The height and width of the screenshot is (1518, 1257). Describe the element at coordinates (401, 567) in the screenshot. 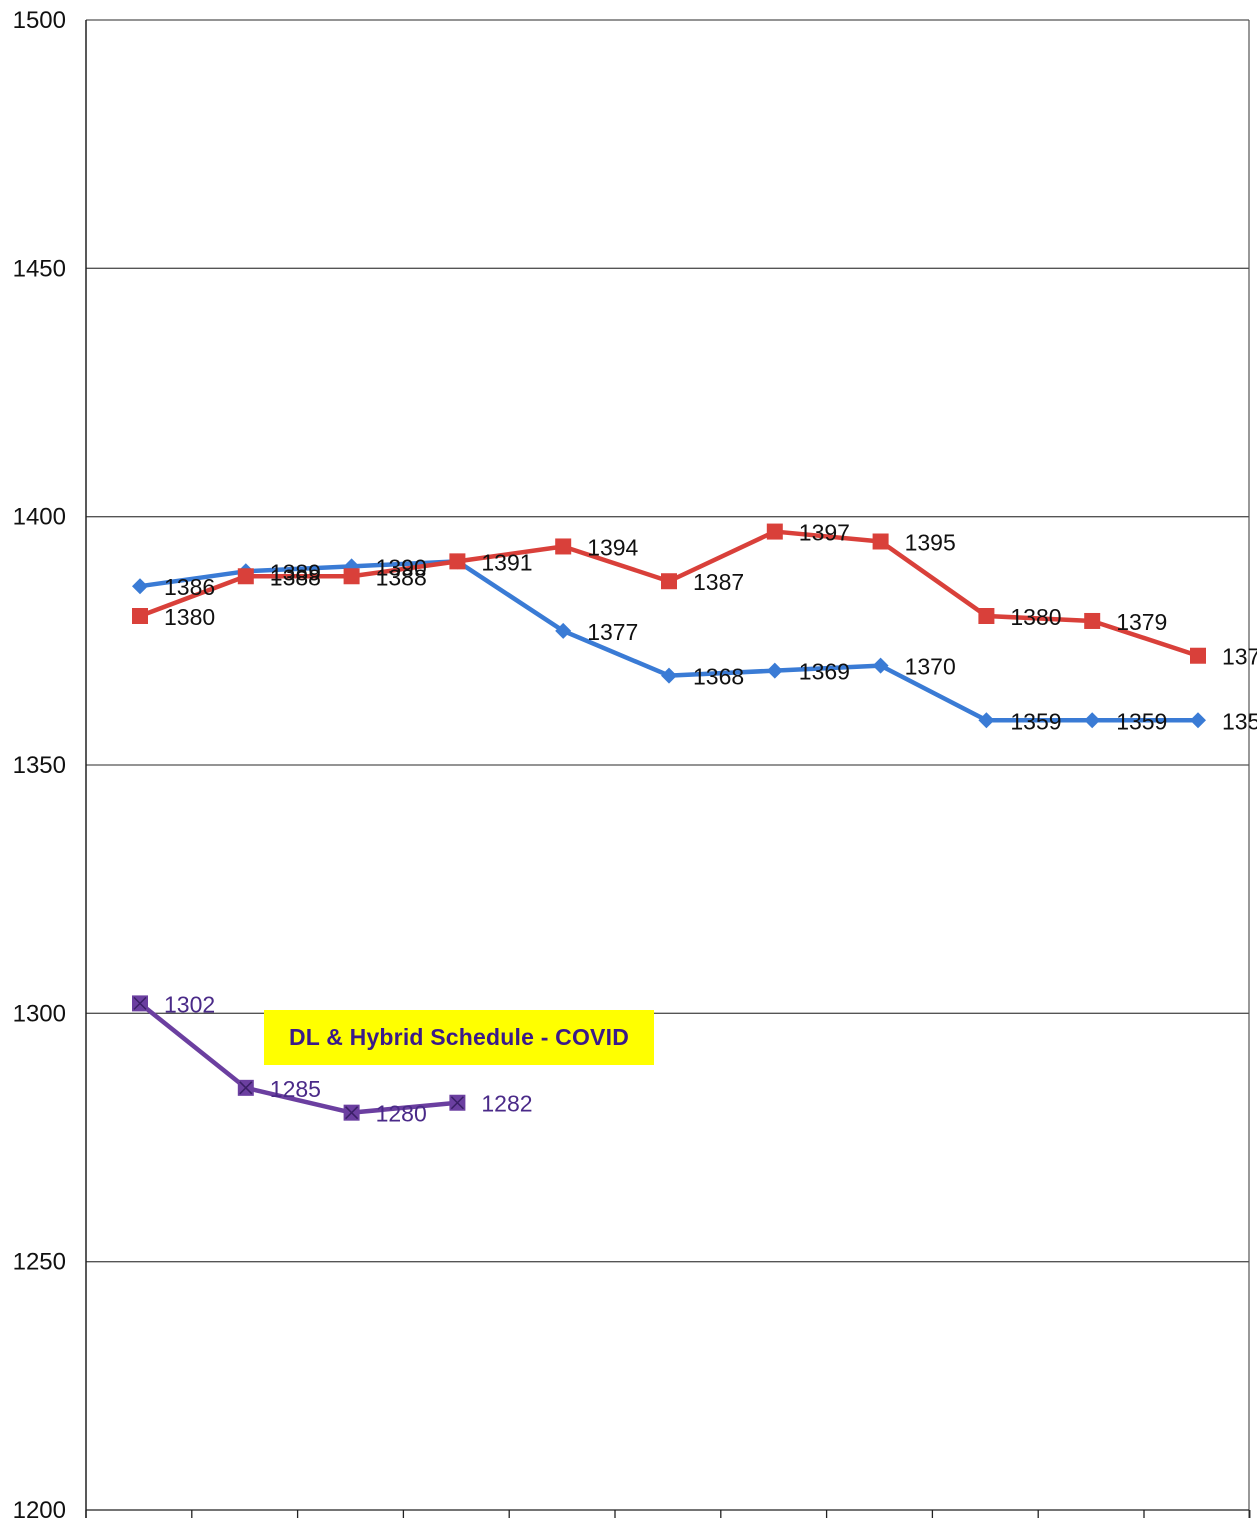

I see `data-label: 1390` at that location.